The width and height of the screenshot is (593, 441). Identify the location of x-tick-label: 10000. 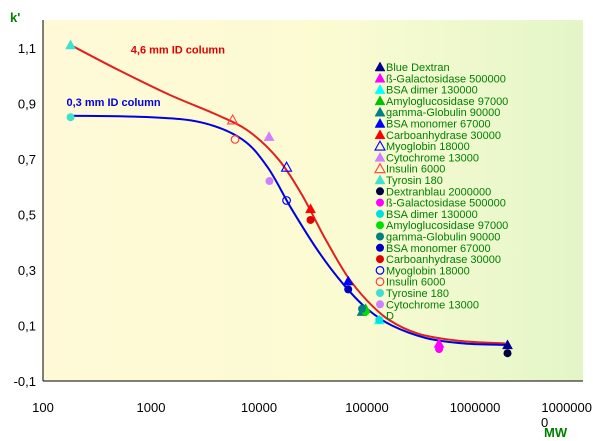
(259, 407).